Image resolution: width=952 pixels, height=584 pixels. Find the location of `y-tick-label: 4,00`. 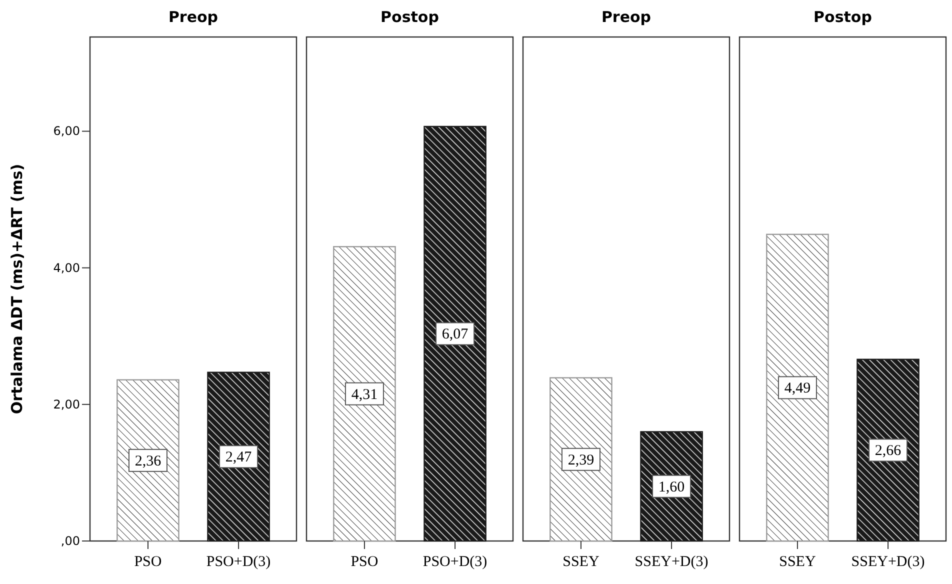

y-tick-label: 4,00 is located at coordinates (66, 267).